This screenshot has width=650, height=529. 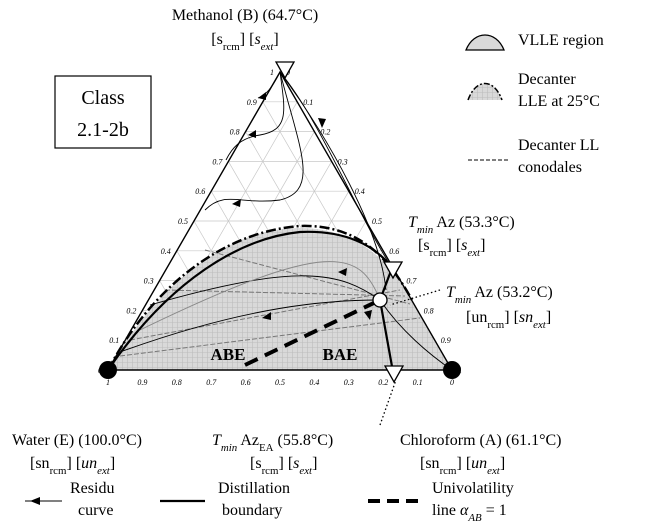 I want to click on bottom-tick-label: 0.7, so click(x=211, y=382).